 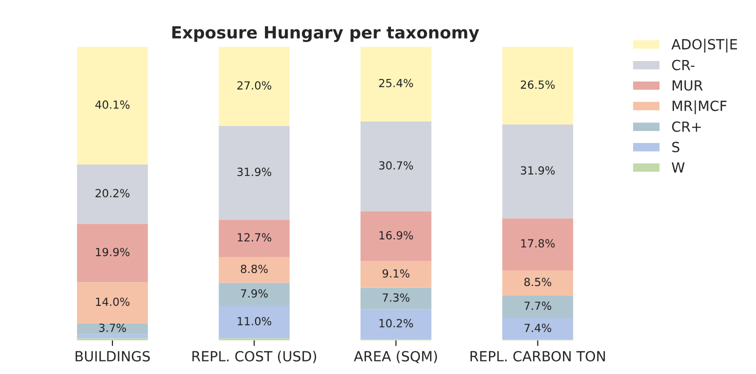 What do you see at coordinates (255, 237) in the screenshot?
I see `data-label: 12.7%` at bounding box center [255, 237].